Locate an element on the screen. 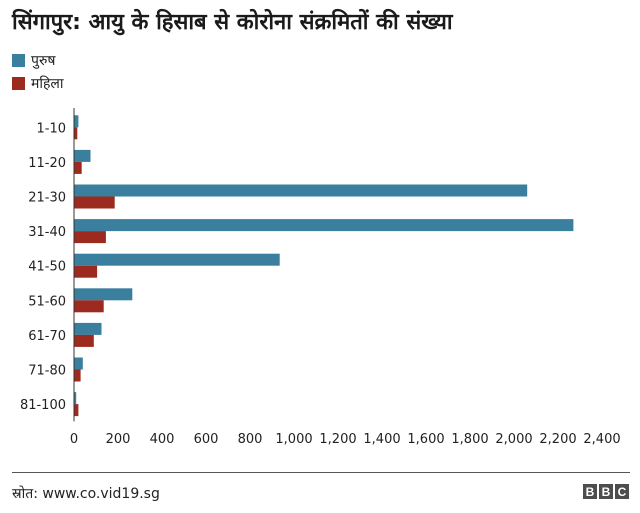 This screenshot has height=513, width=640. legend-item-male: पुरुष is located at coordinates (38, 60).